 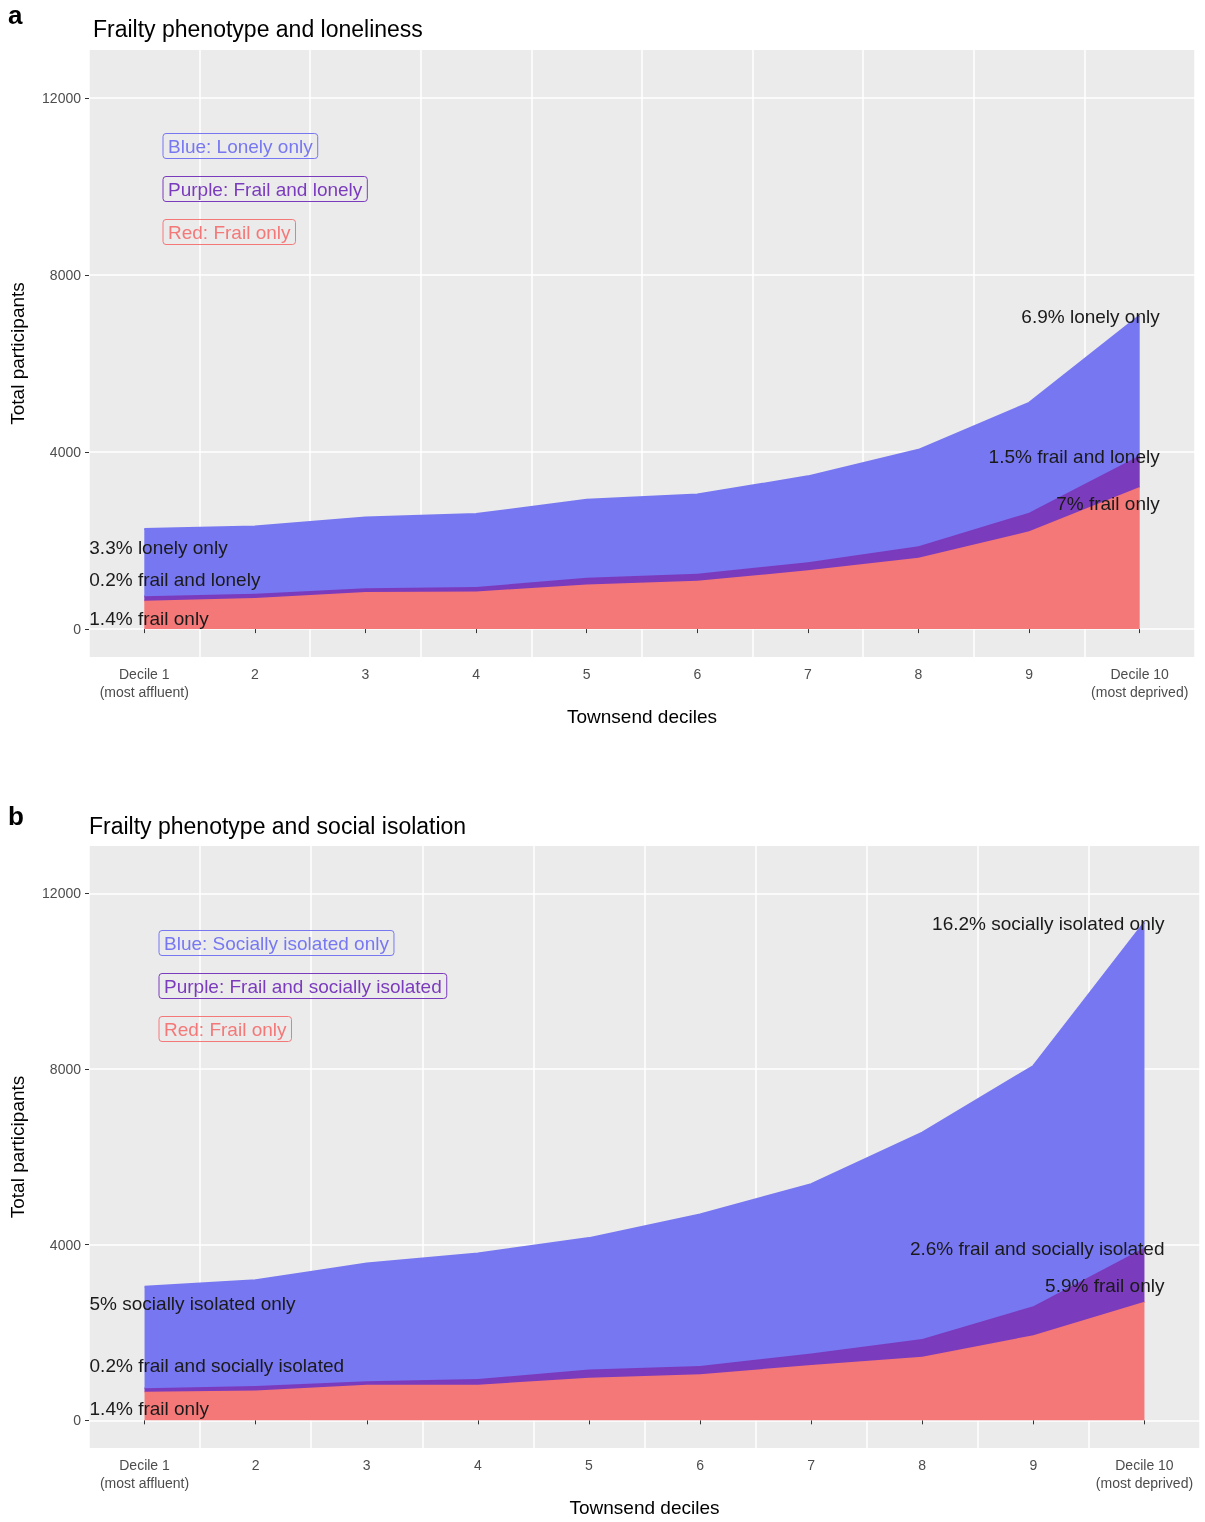 I want to click on chart-title: Frailty phenotype and loneliness, so click(x=258, y=28).